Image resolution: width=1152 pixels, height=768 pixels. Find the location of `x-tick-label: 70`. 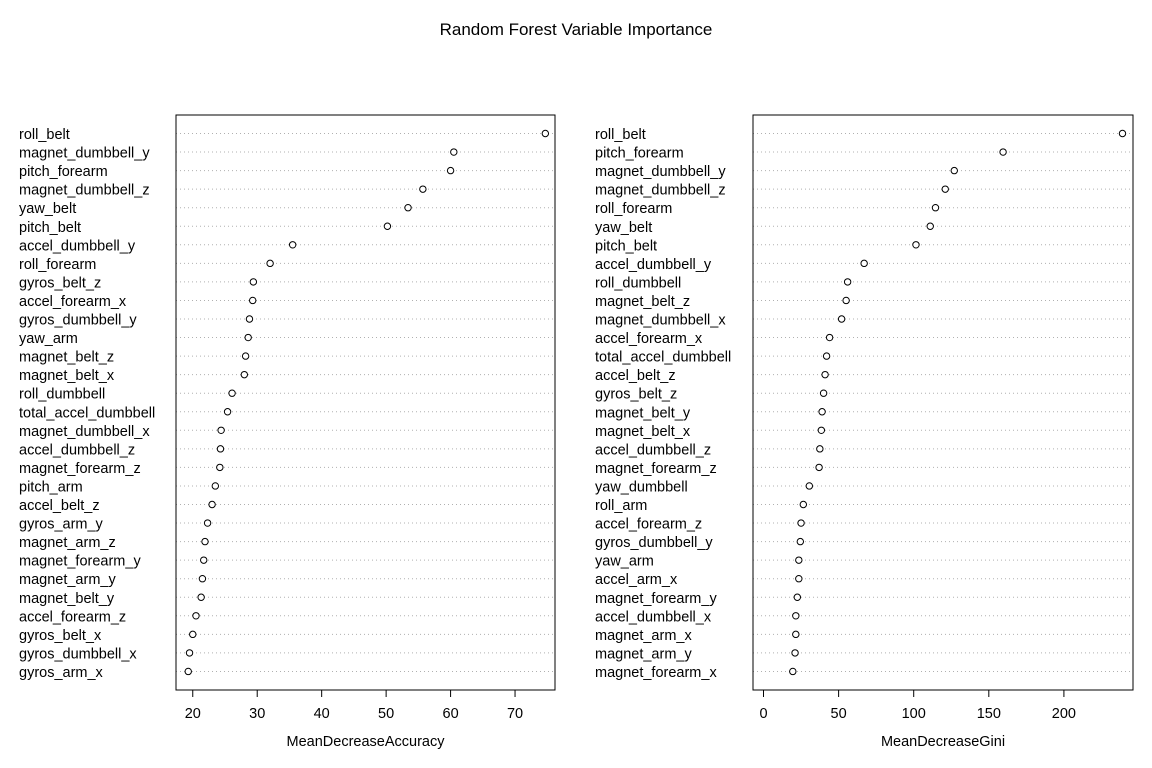

x-tick-label: 70 is located at coordinates (515, 714).